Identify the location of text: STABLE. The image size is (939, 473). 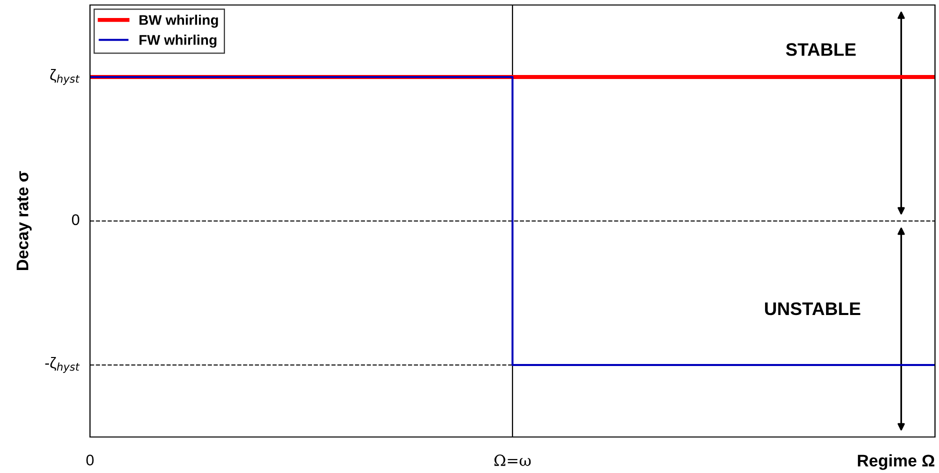
(821, 49).